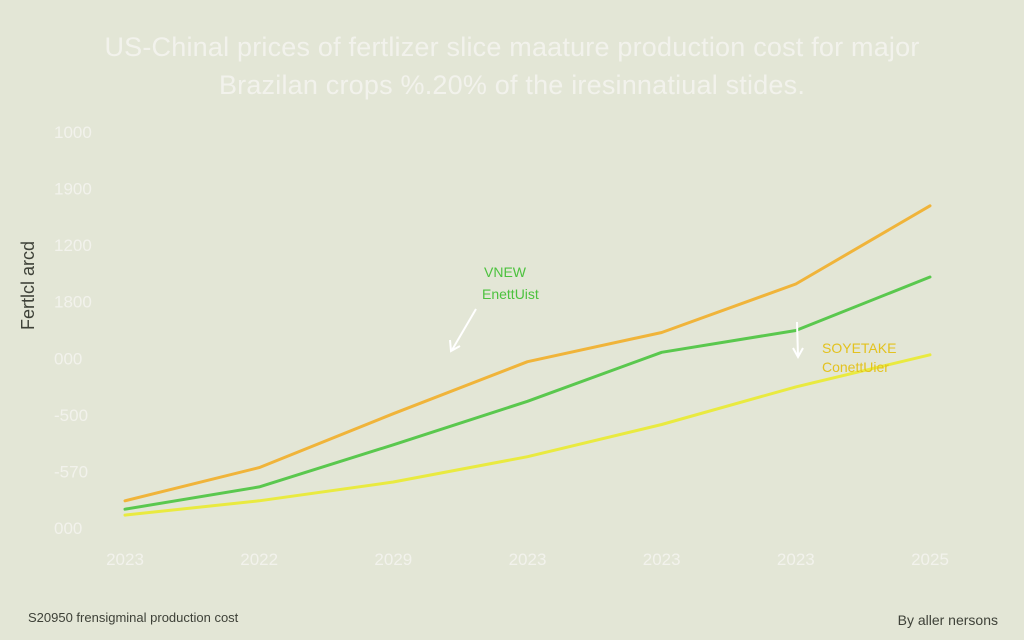 Image resolution: width=1024 pixels, height=640 pixels. Describe the element at coordinates (73, 132) in the screenshot. I see `y-tick-label: 1000` at that location.